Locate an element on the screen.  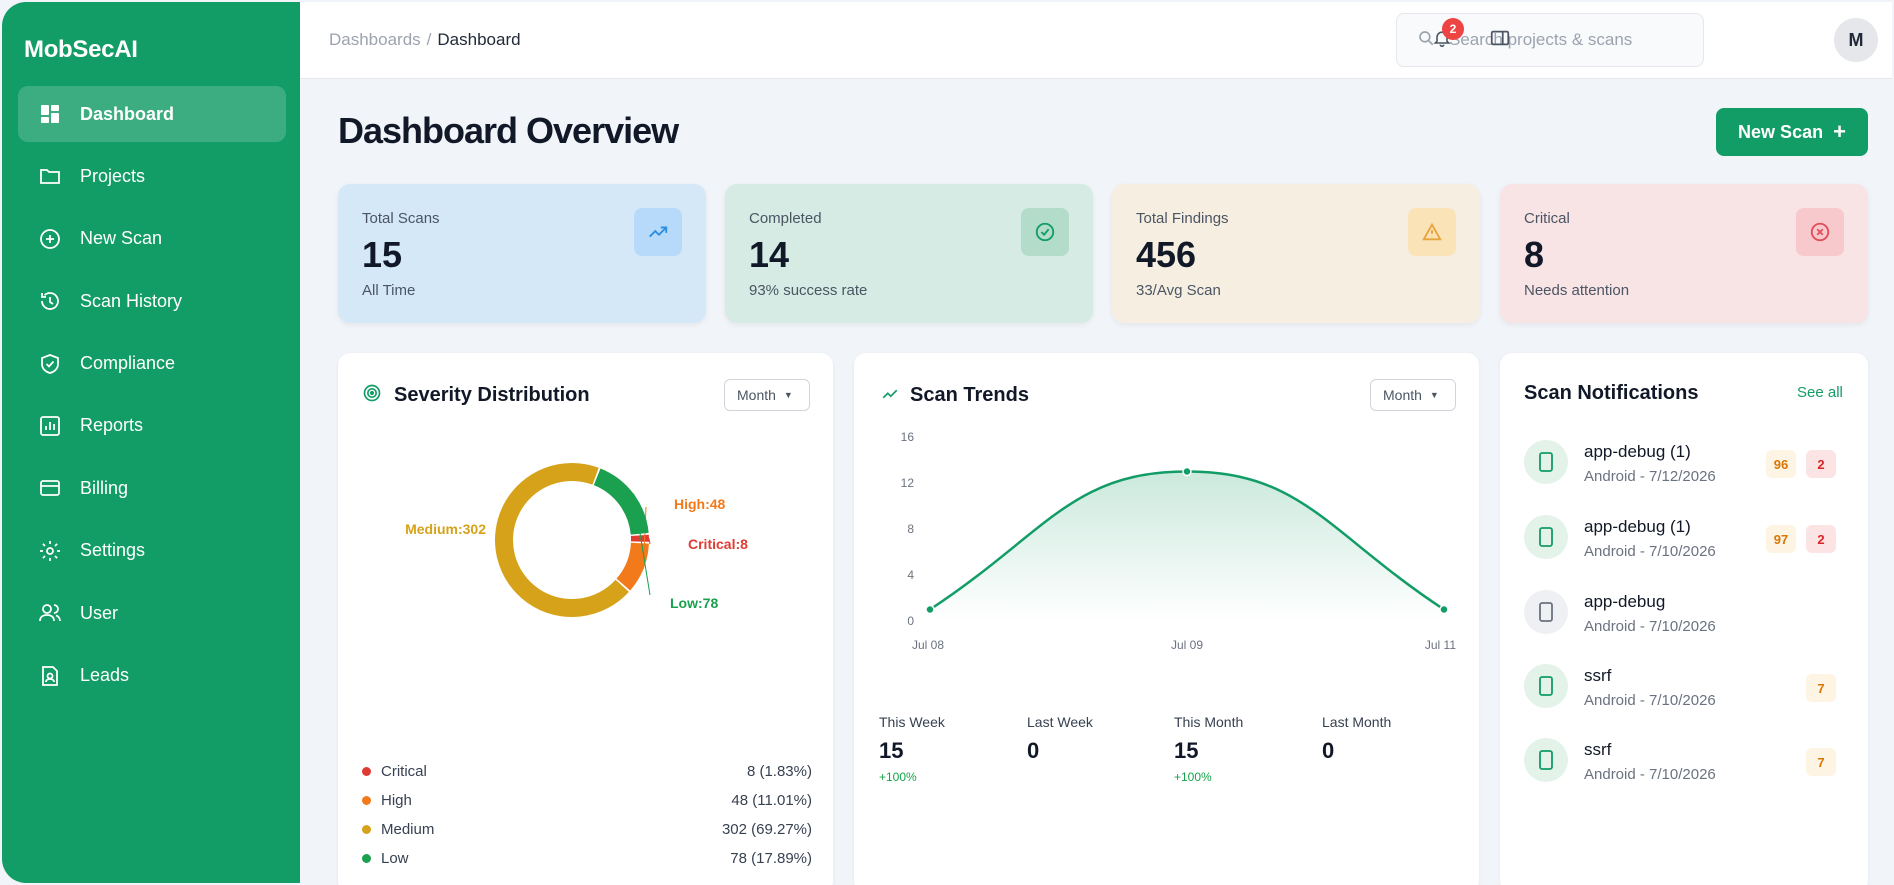
y-tick-label: 0 is located at coordinates (910, 621).